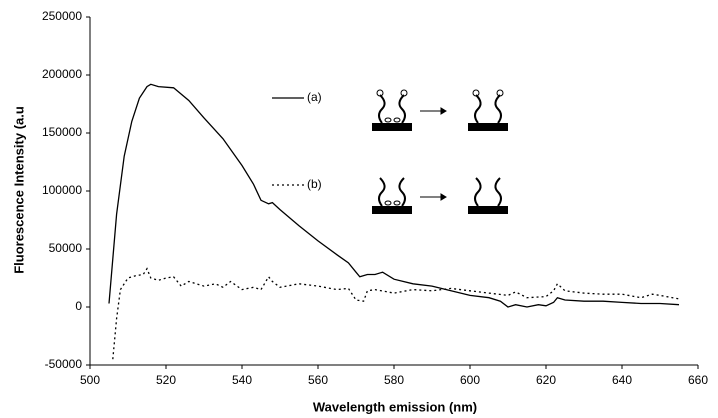 The image size is (718, 418). What do you see at coordinates (166, 380) in the screenshot?
I see `x-tick-label: 520` at bounding box center [166, 380].